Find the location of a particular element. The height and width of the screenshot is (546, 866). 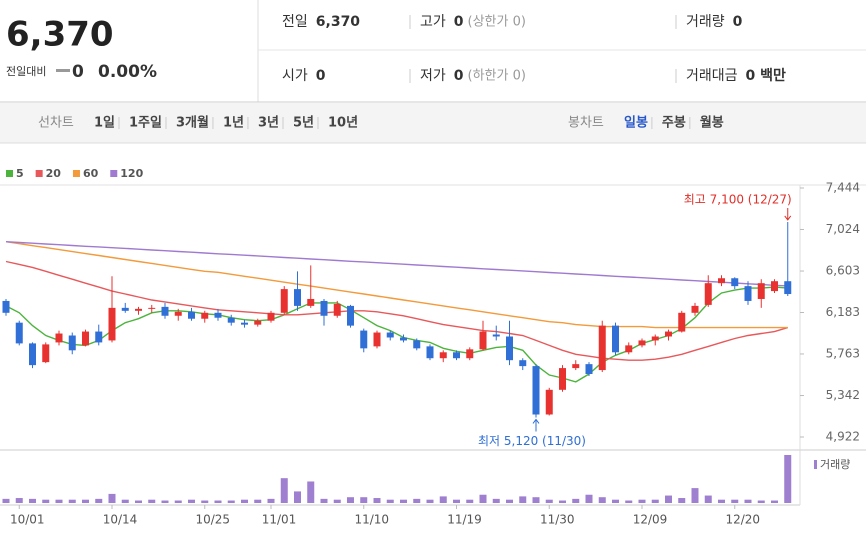

legend-label: 5 is located at coordinates (20, 173).